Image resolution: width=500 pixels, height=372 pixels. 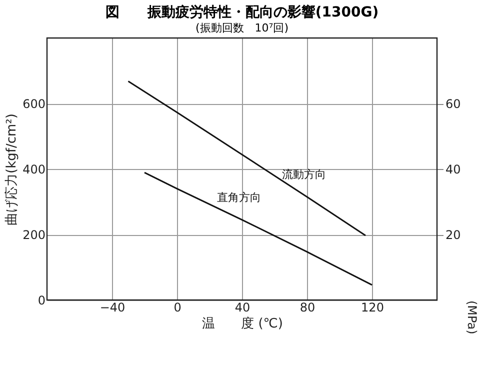 What do you see at coordinates (239, 197) in the screenshot?
I see `series-label: 直角方向` at bounding box center [239, 197].